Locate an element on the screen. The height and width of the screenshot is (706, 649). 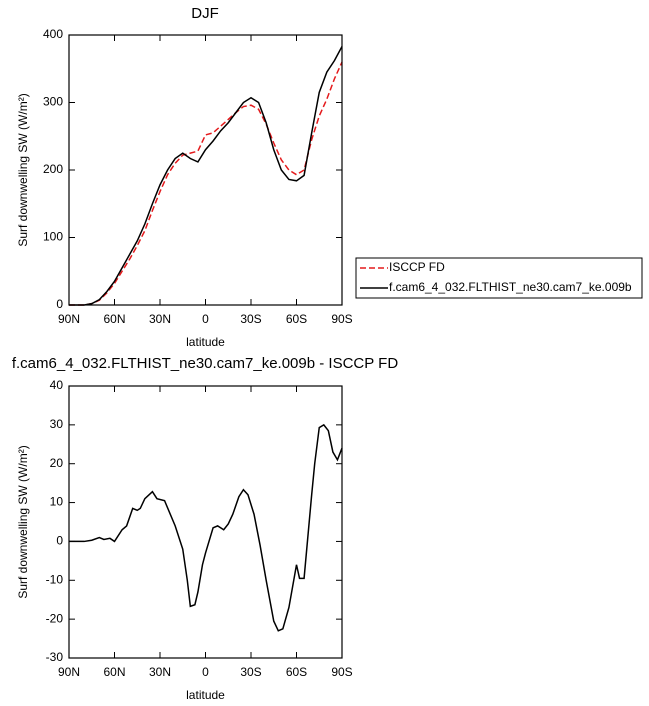
y-tick-label: 20 is located at coordinates (57, 463).